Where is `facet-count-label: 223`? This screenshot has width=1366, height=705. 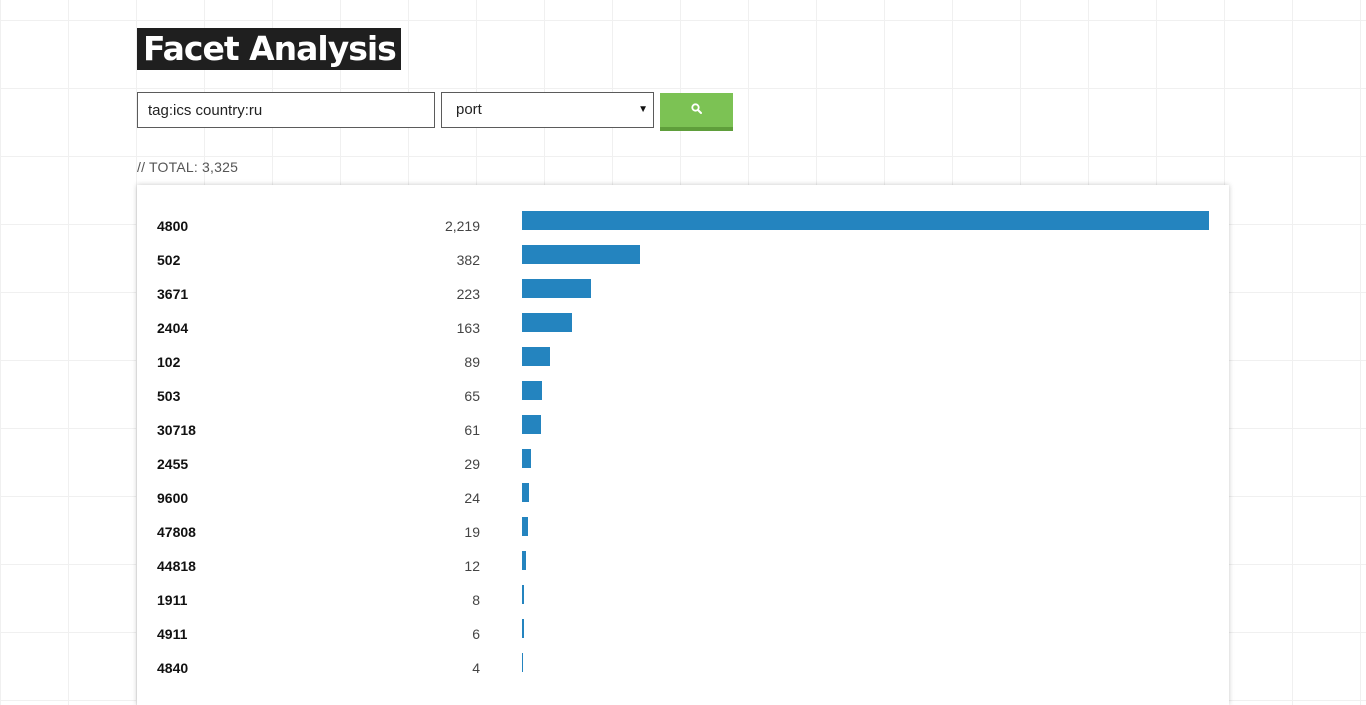
facet-count-label: 223 is located at coordinates (468, 294).